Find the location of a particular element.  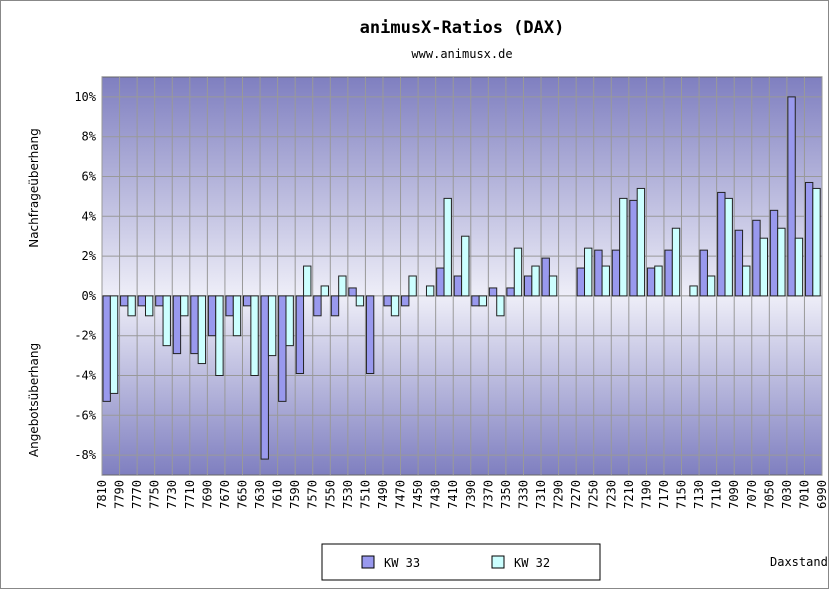

y-tick-label: 6% is located at coordinates (89, 177).